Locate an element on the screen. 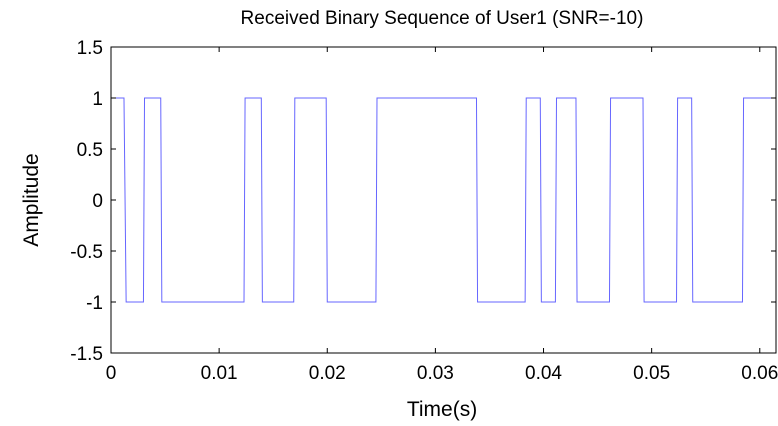 The height and width of the screenshot is (426, 778). x-tick-labels: 0 0.01 0.02 0.03 0.04 0.05 0.06 is located at coordinates (442, 373).